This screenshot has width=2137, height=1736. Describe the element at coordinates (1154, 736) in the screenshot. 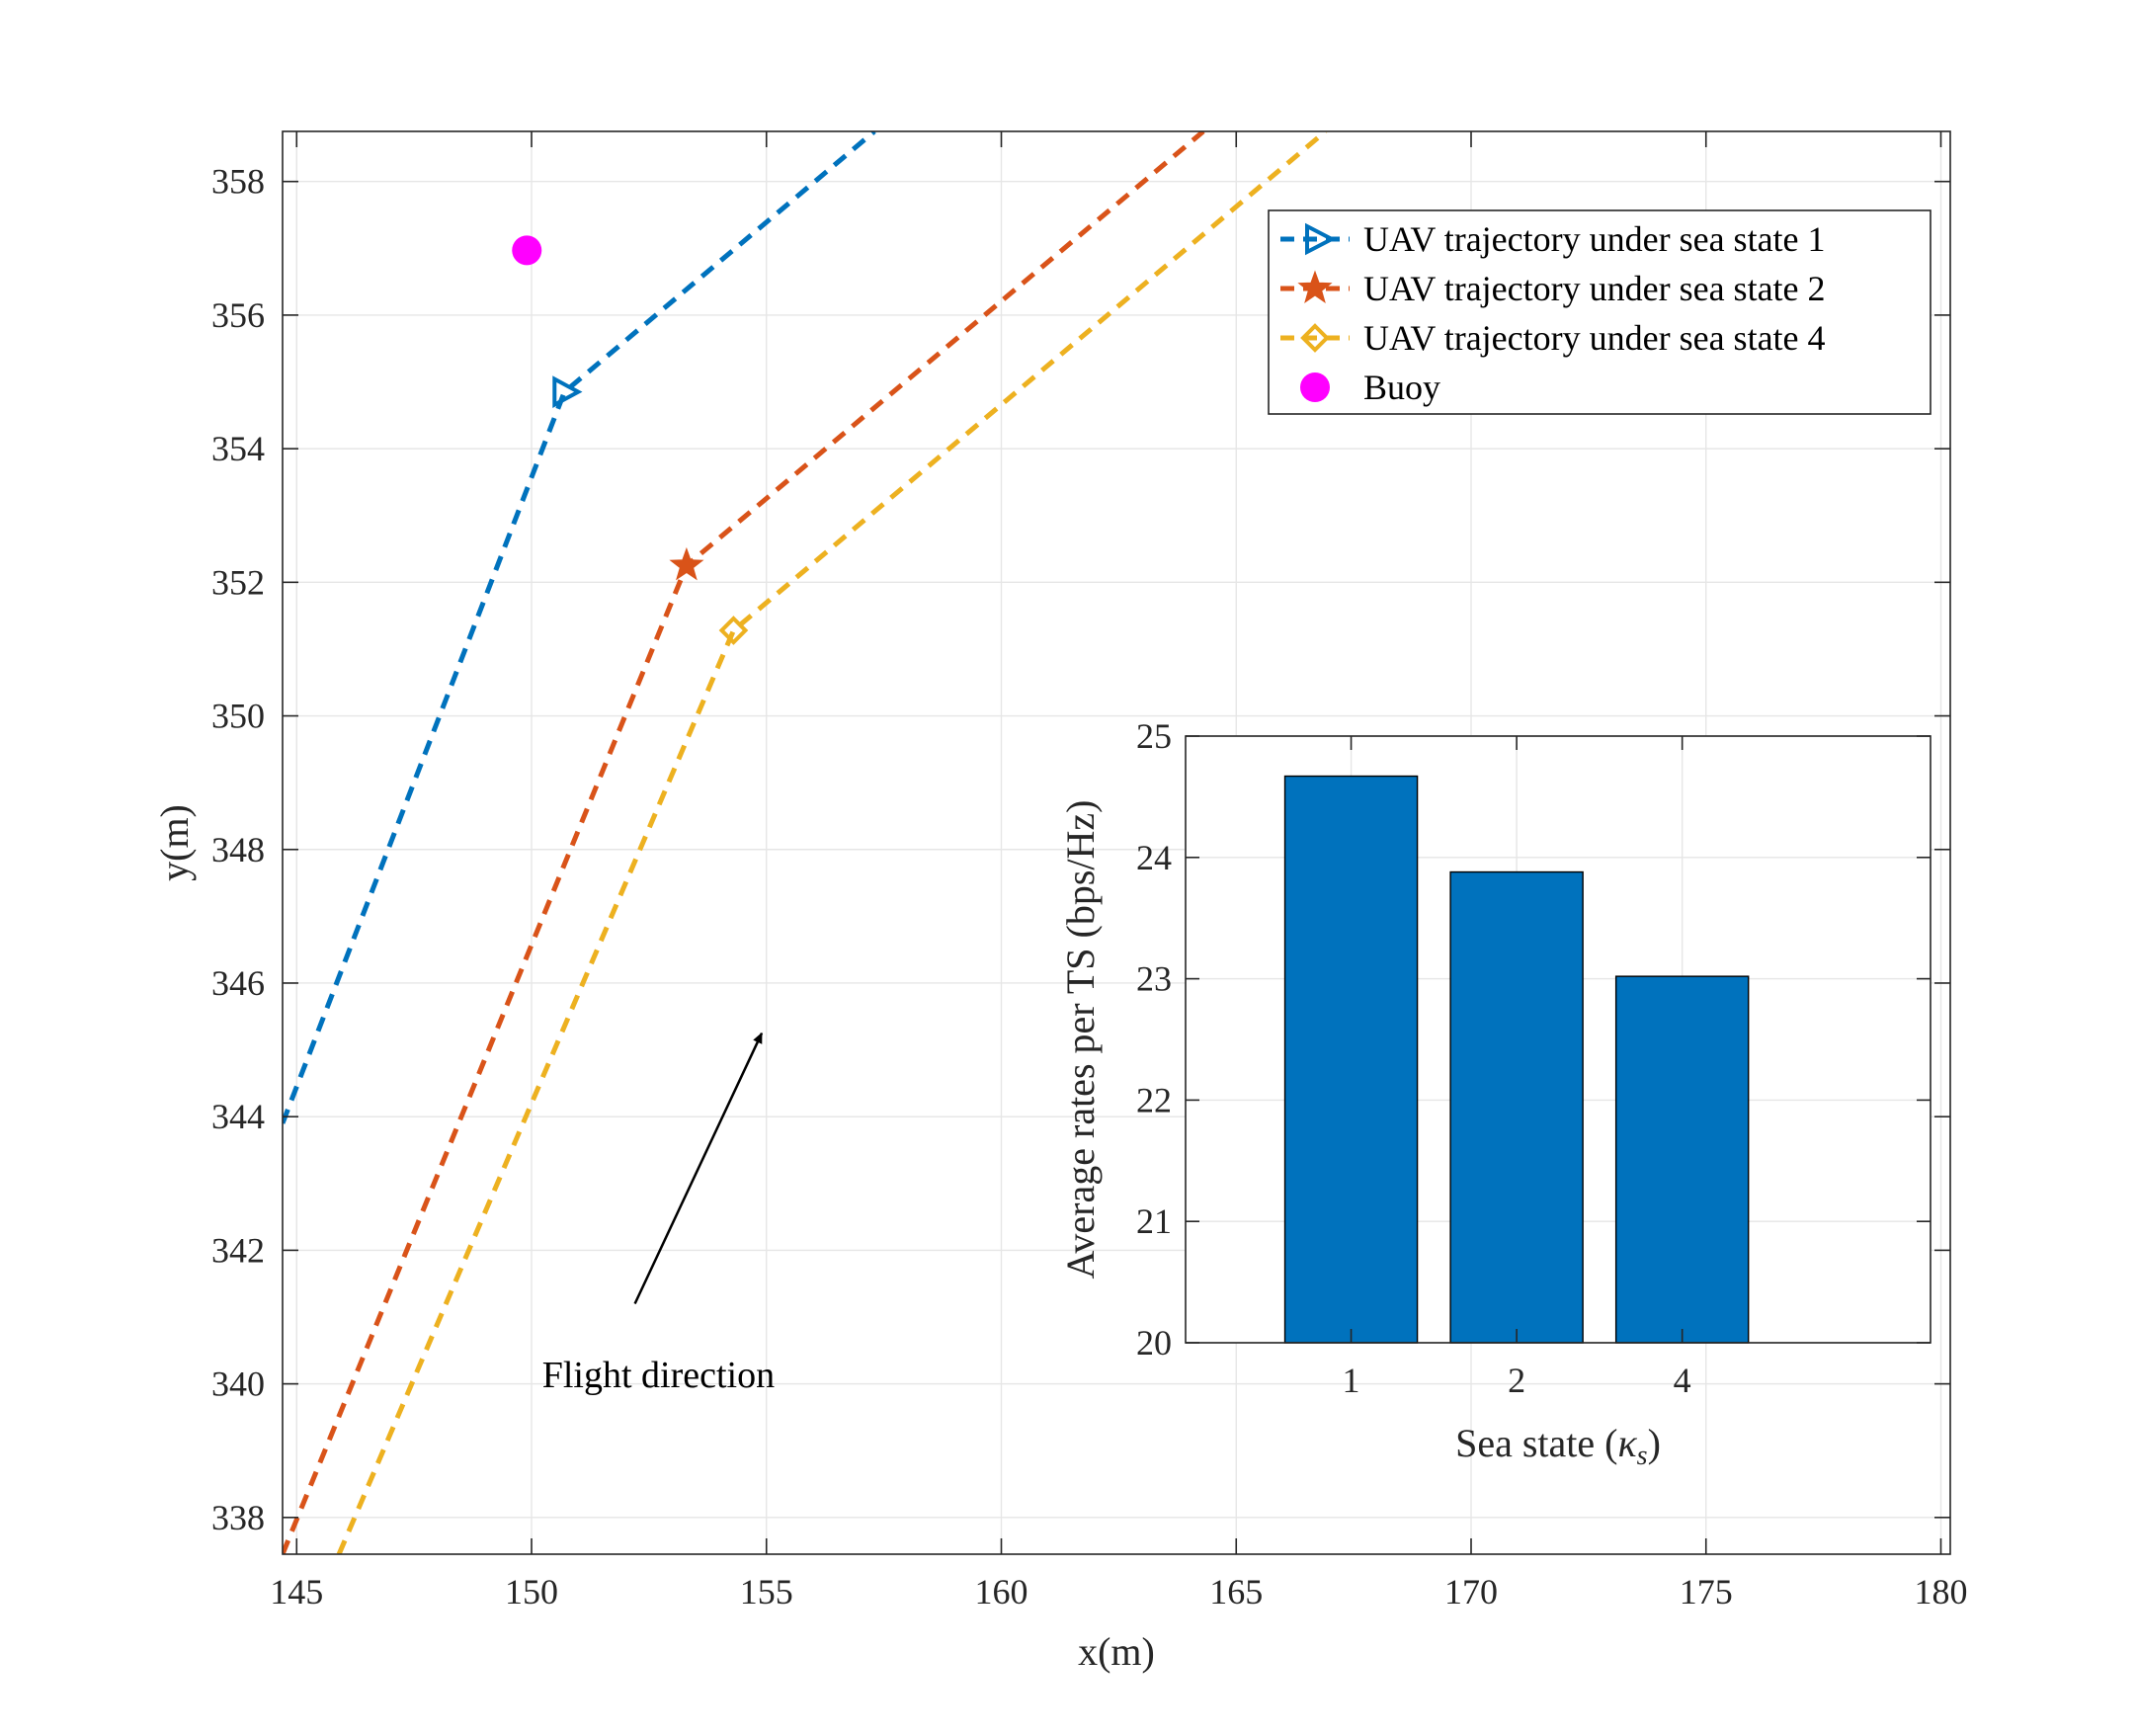

I see `inset-y-tick-label: 25` at that location.